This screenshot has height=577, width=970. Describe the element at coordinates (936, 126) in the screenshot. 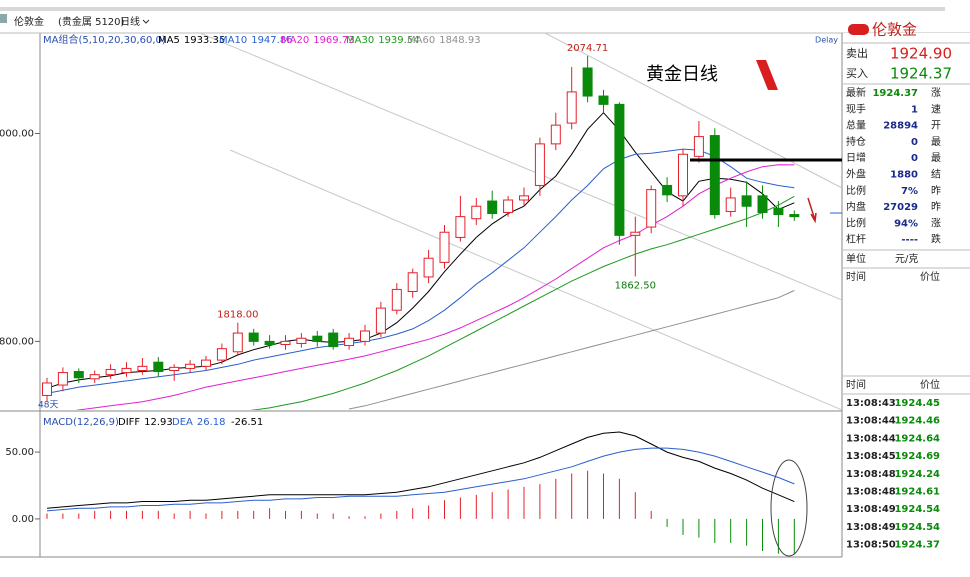

I see `row-extra: 开` at that location.